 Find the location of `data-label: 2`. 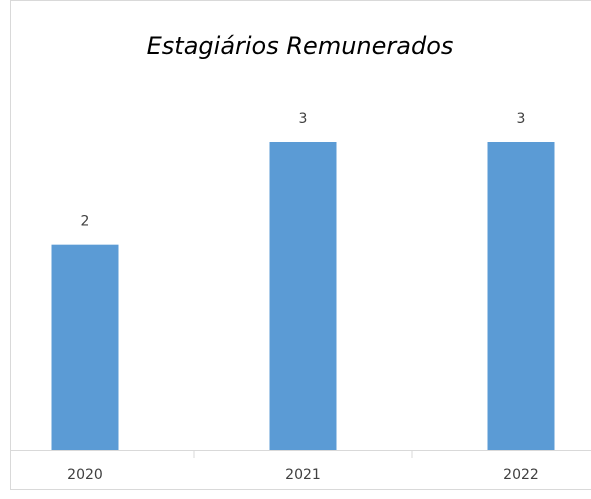

data-label: 2 is located at coordinates (85, 222).